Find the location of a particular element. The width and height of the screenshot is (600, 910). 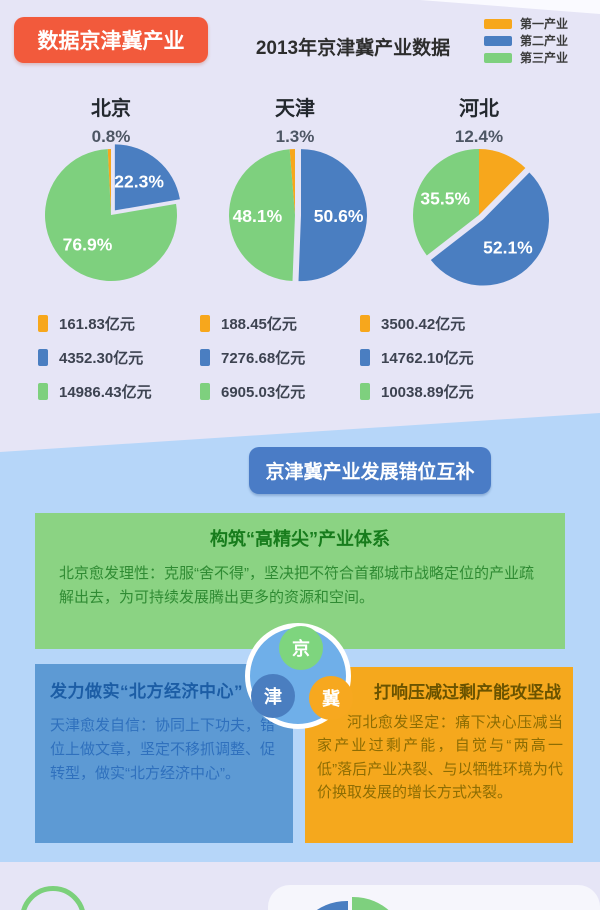

venn-circle-ji: 冀 is located at coordinates (331, 698).